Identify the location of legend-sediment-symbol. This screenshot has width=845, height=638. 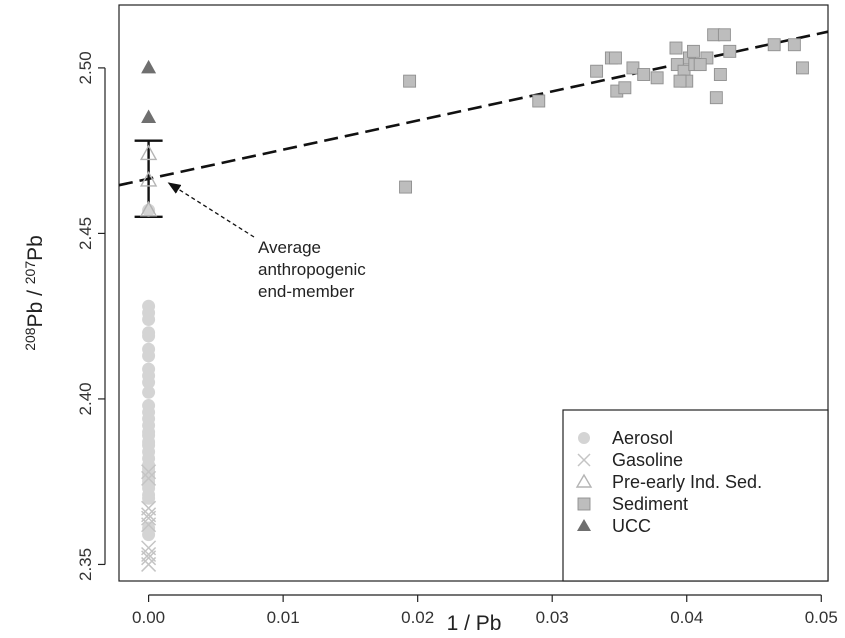
(584, 504).